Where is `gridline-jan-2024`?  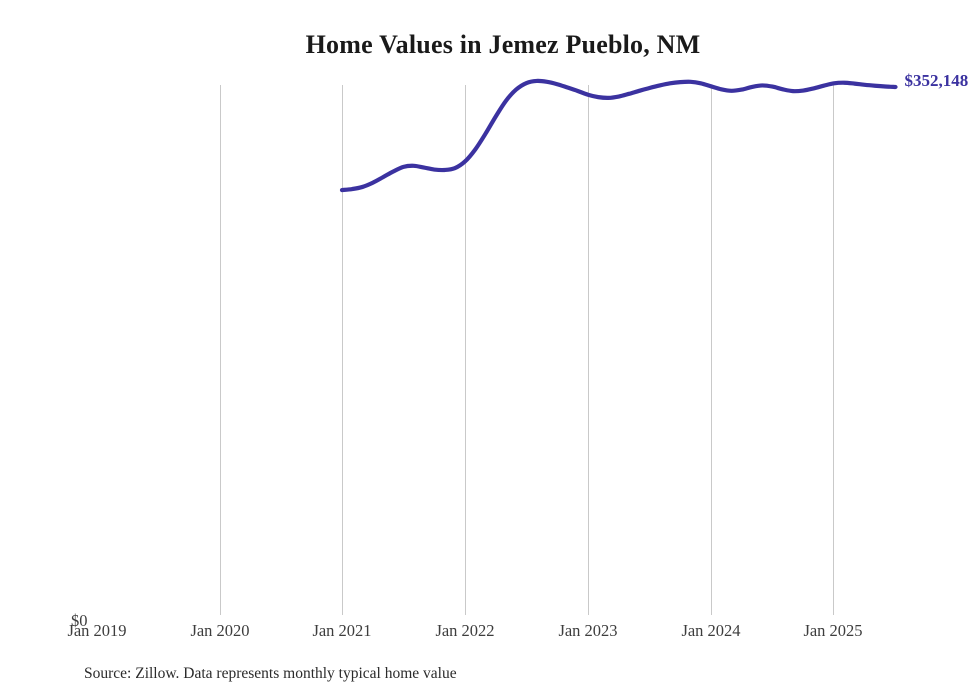
gridline-jan-2024 is located at coordinates (711, 350).